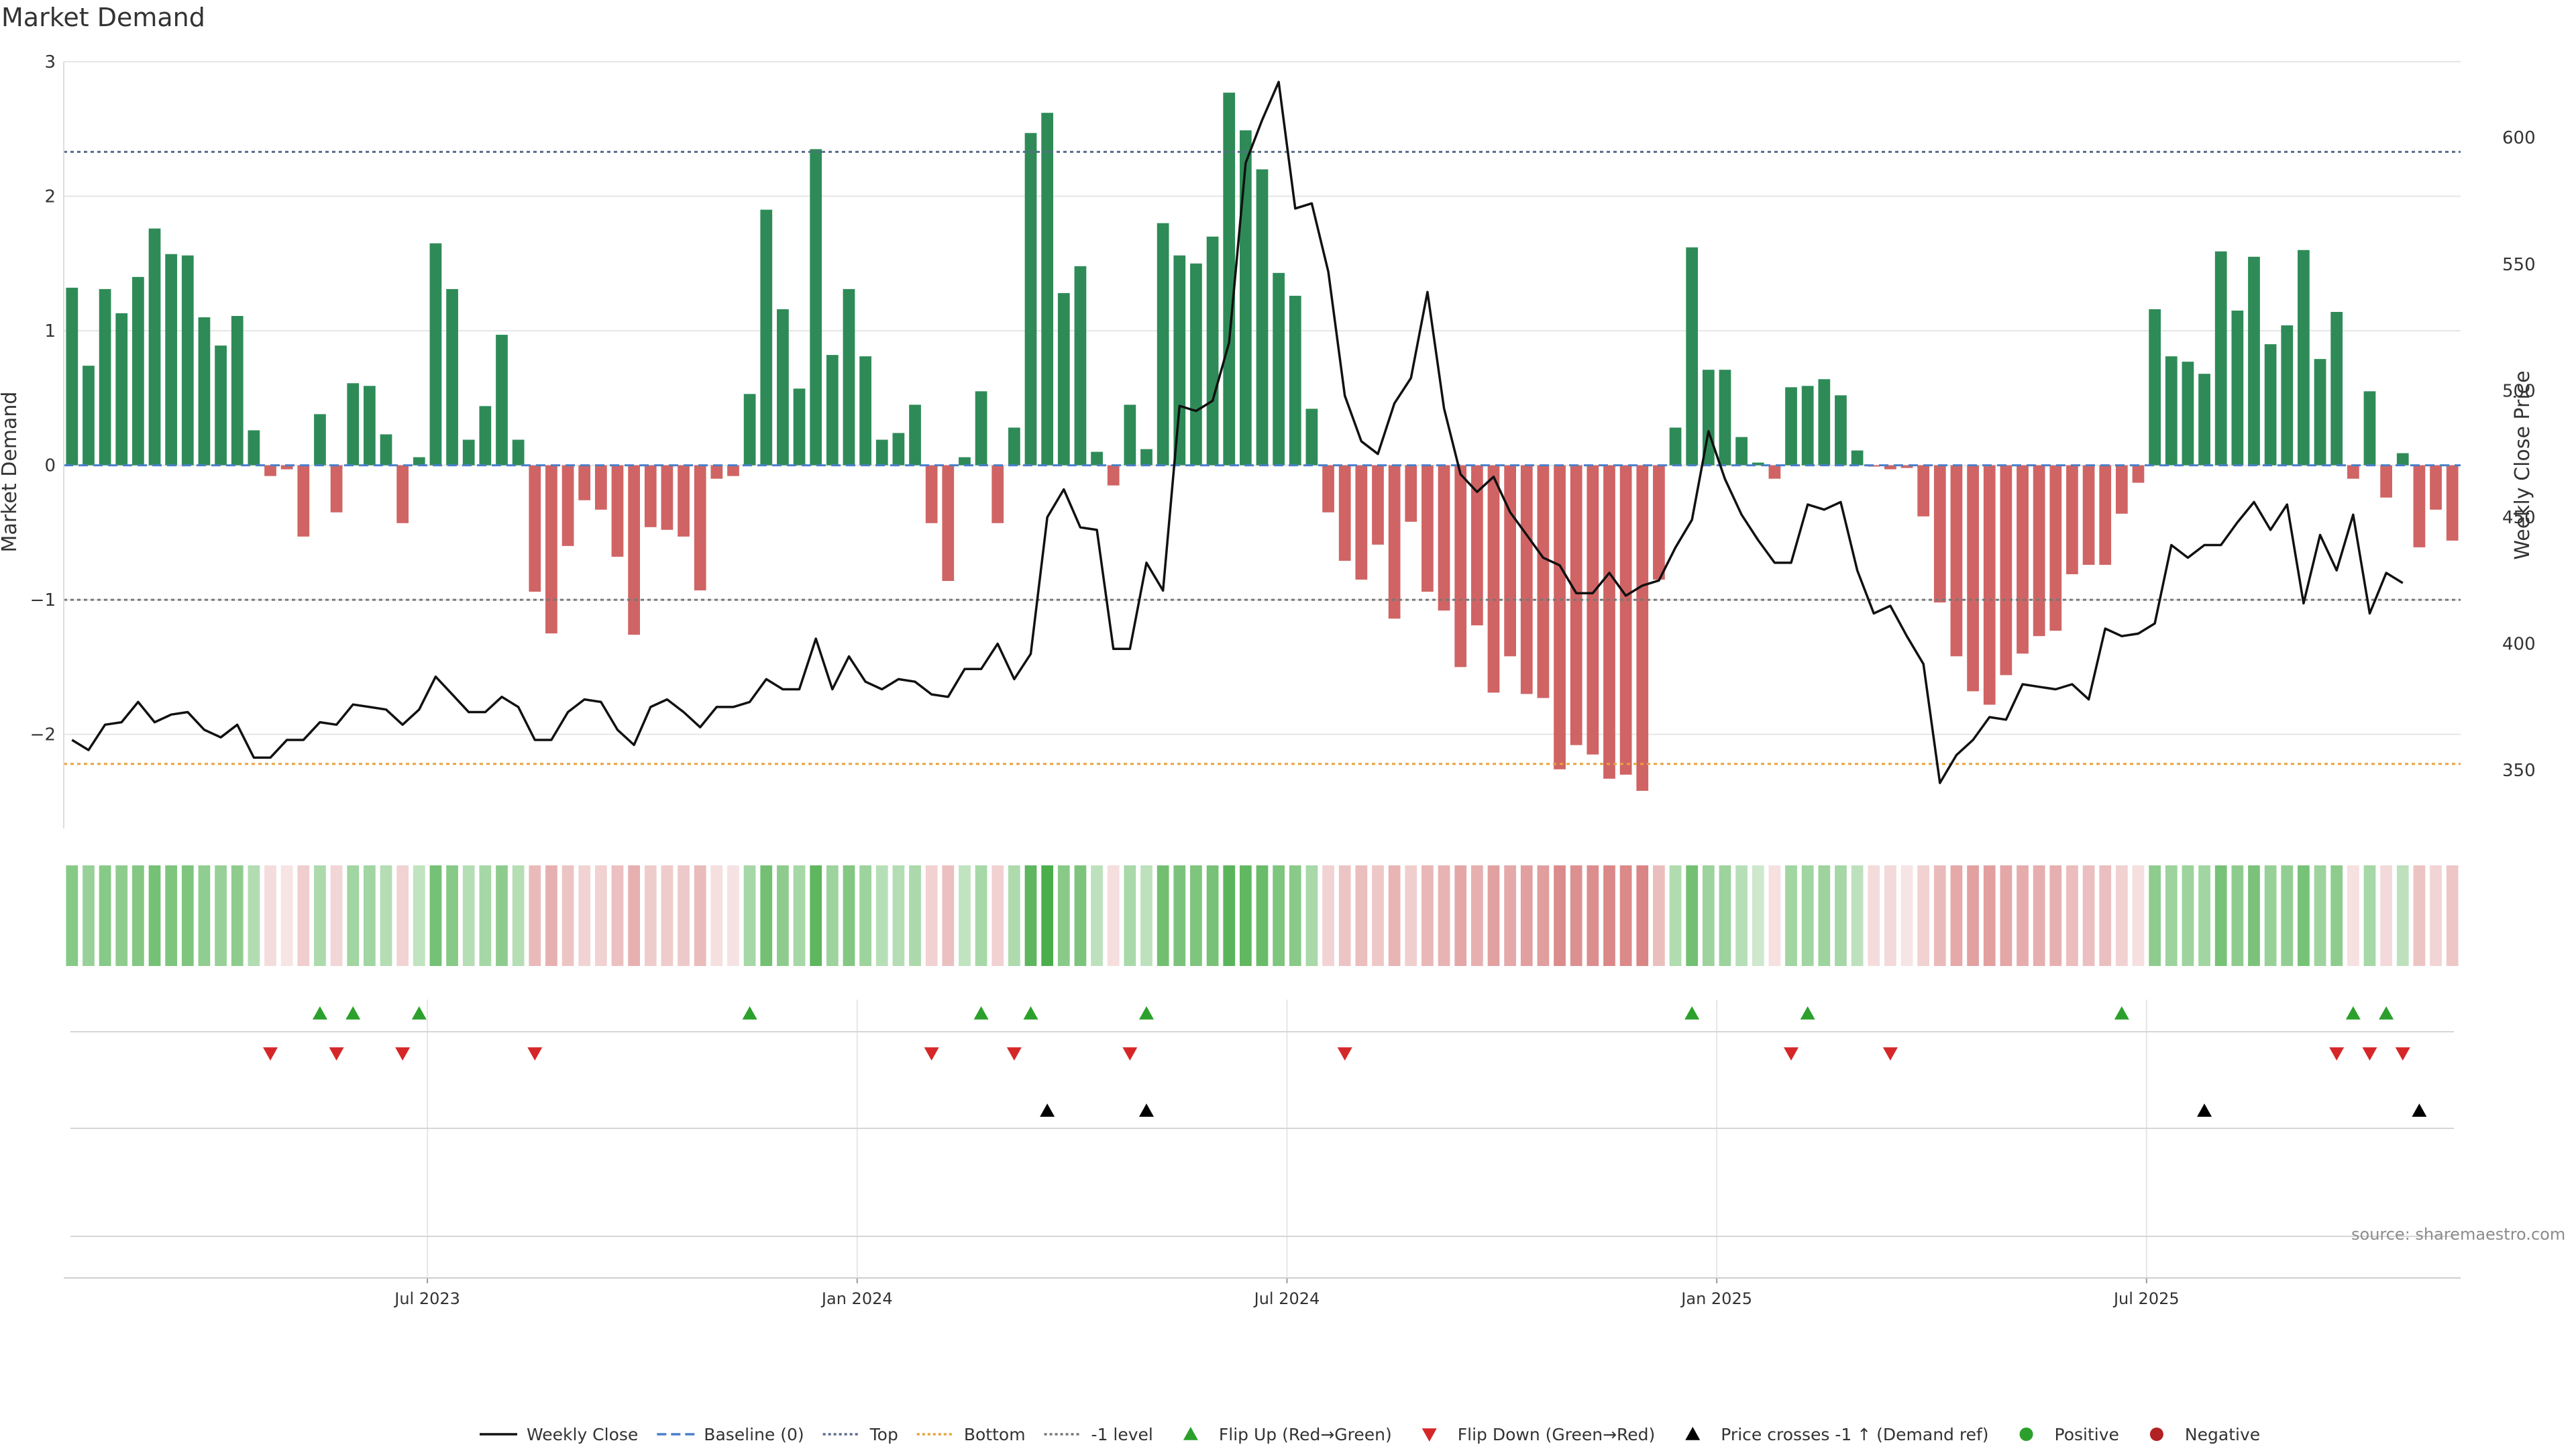  Describe the element at coordinates (2519, 391) in the screenshot. I see `y2-tick-label: 500` at that location.